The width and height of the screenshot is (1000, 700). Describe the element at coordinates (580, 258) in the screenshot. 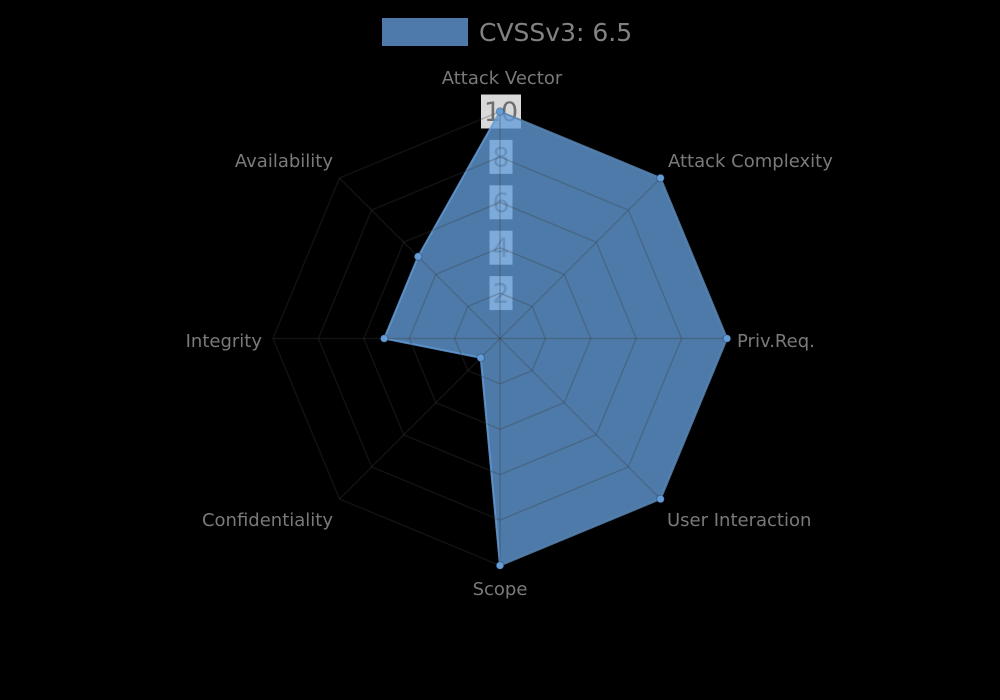

I see `grid-spoke-attack-complexity` at that location.